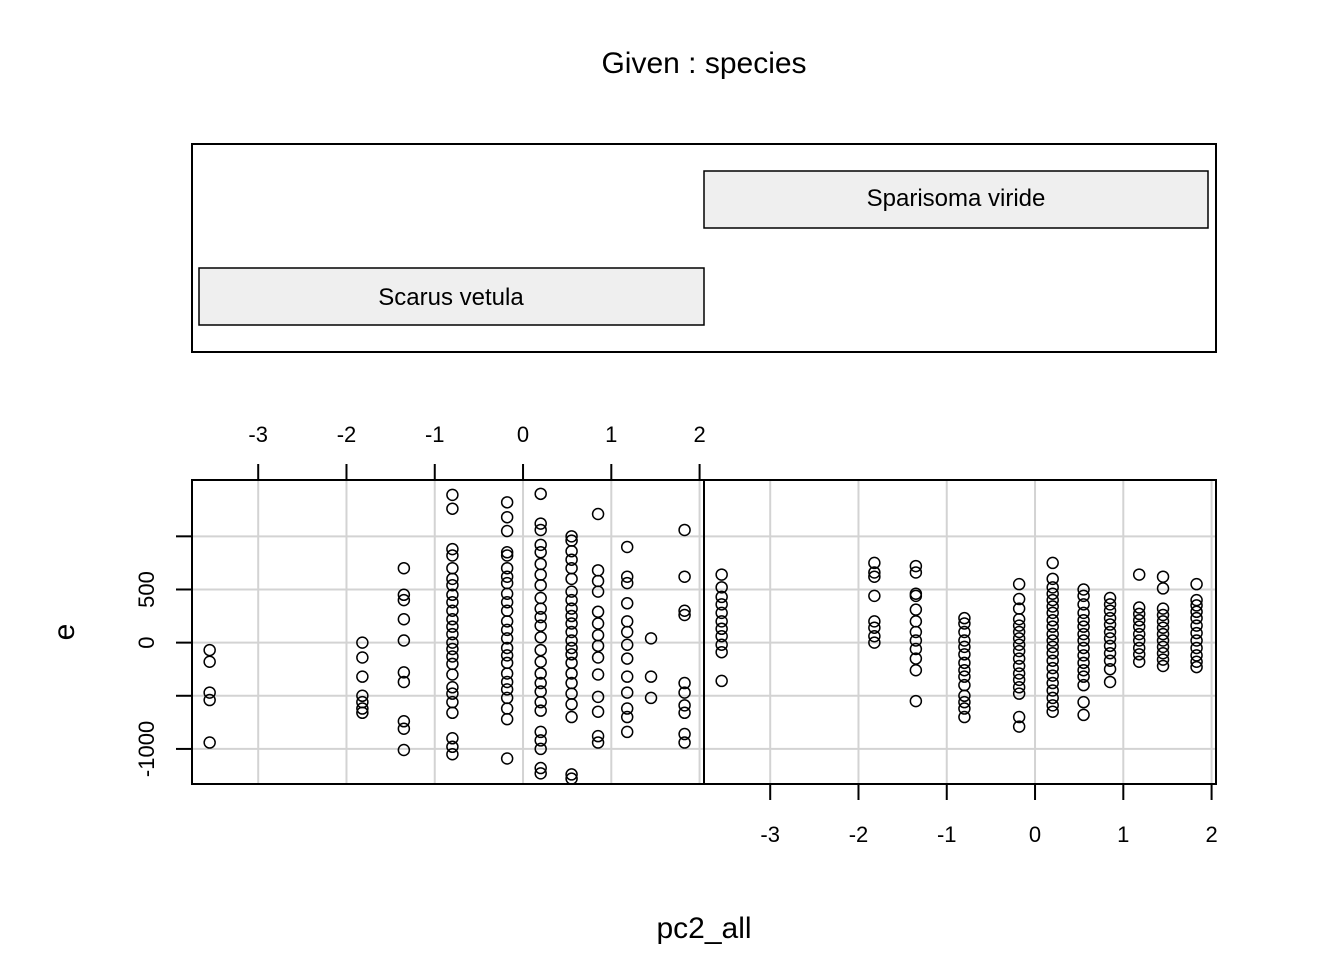  I want to click on x-tick-label-top: 2, so click(699, 434).